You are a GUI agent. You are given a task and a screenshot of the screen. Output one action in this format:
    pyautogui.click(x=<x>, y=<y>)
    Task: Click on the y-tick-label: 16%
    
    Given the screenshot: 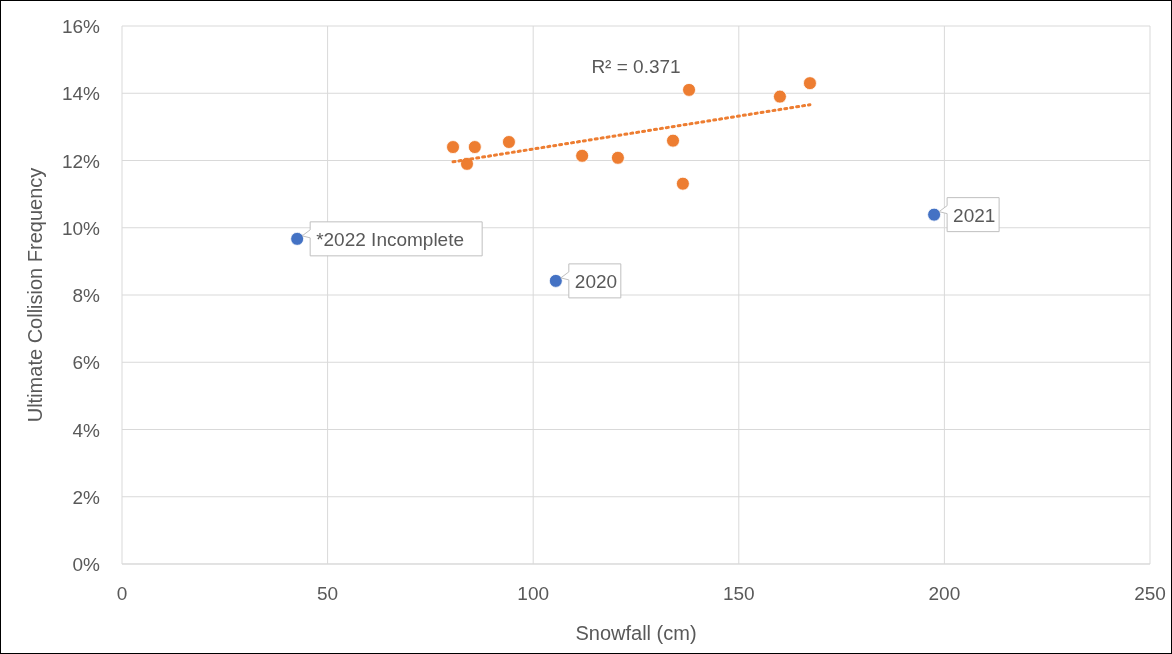 What is the action you would take?
    pyautogui.click(x=81, y=26)
    